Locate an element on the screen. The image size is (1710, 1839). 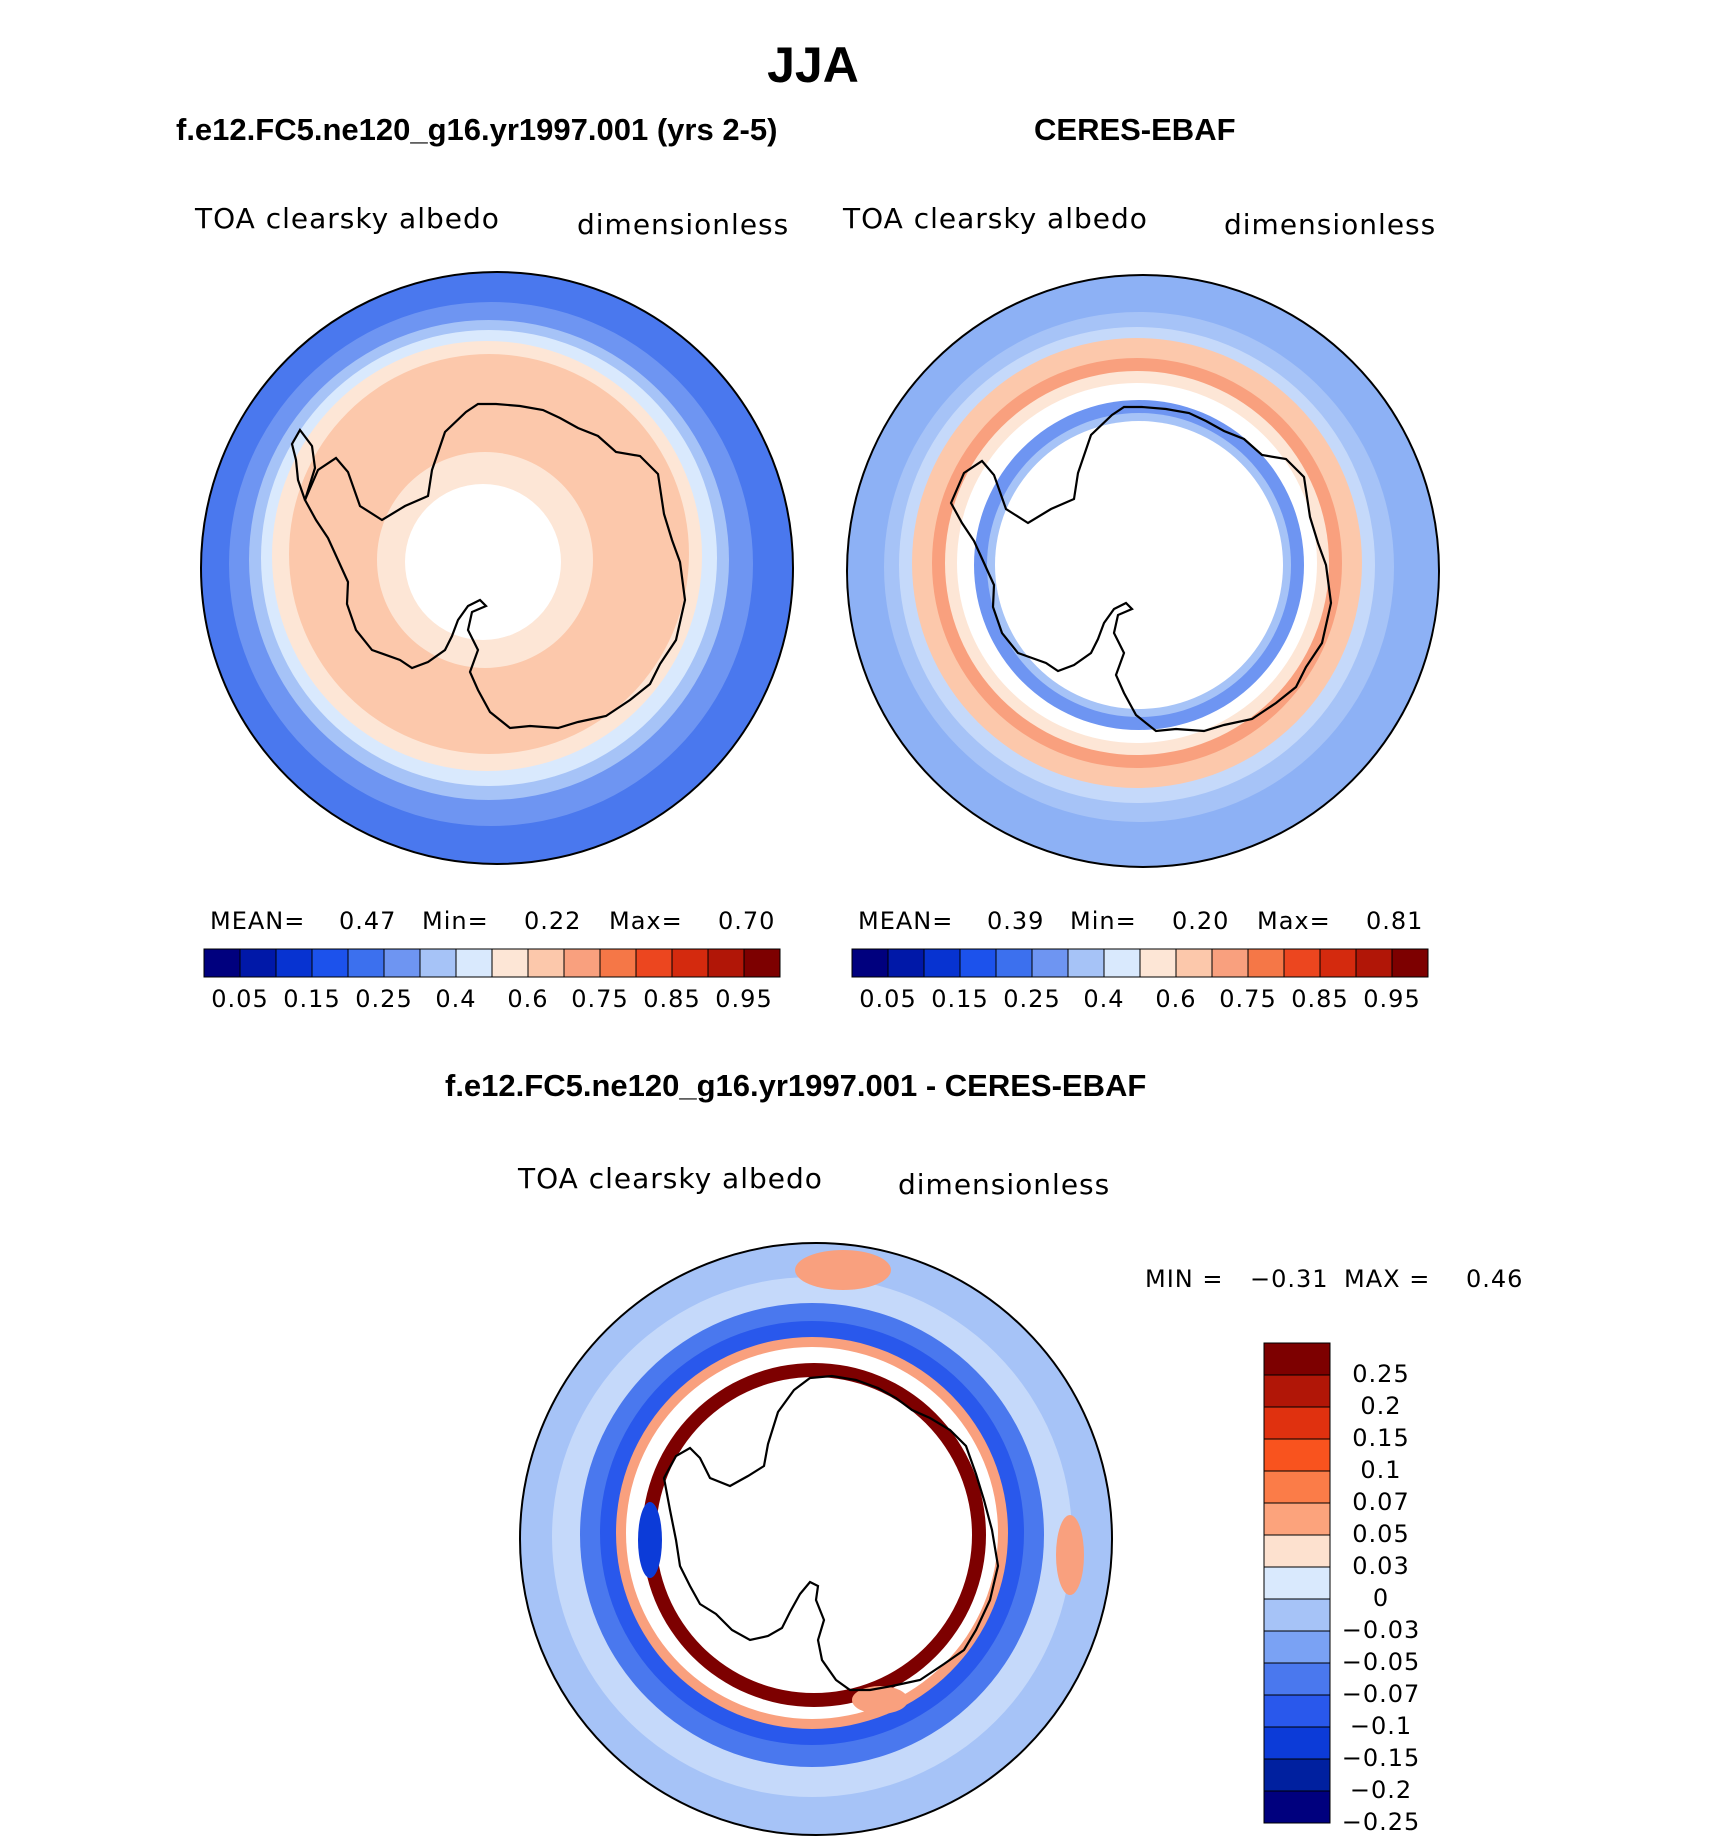
obs-variable-label: TOA clearsky albedo is located at coordinates (995, 218).